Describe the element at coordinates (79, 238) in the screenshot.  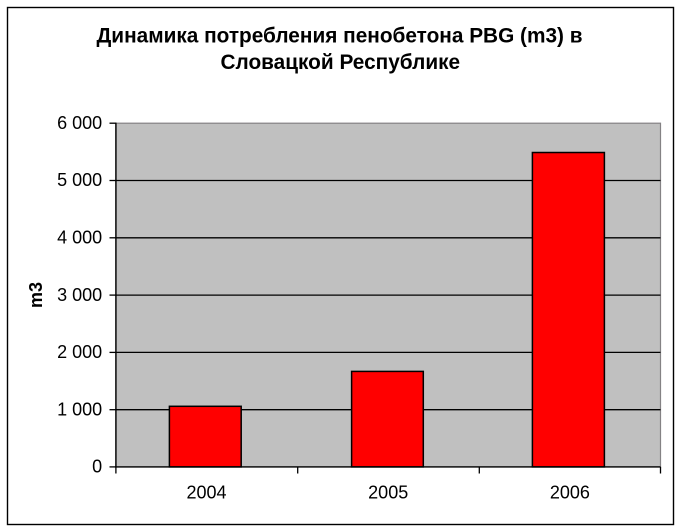
I see `svg-text: 4 000` at that location.